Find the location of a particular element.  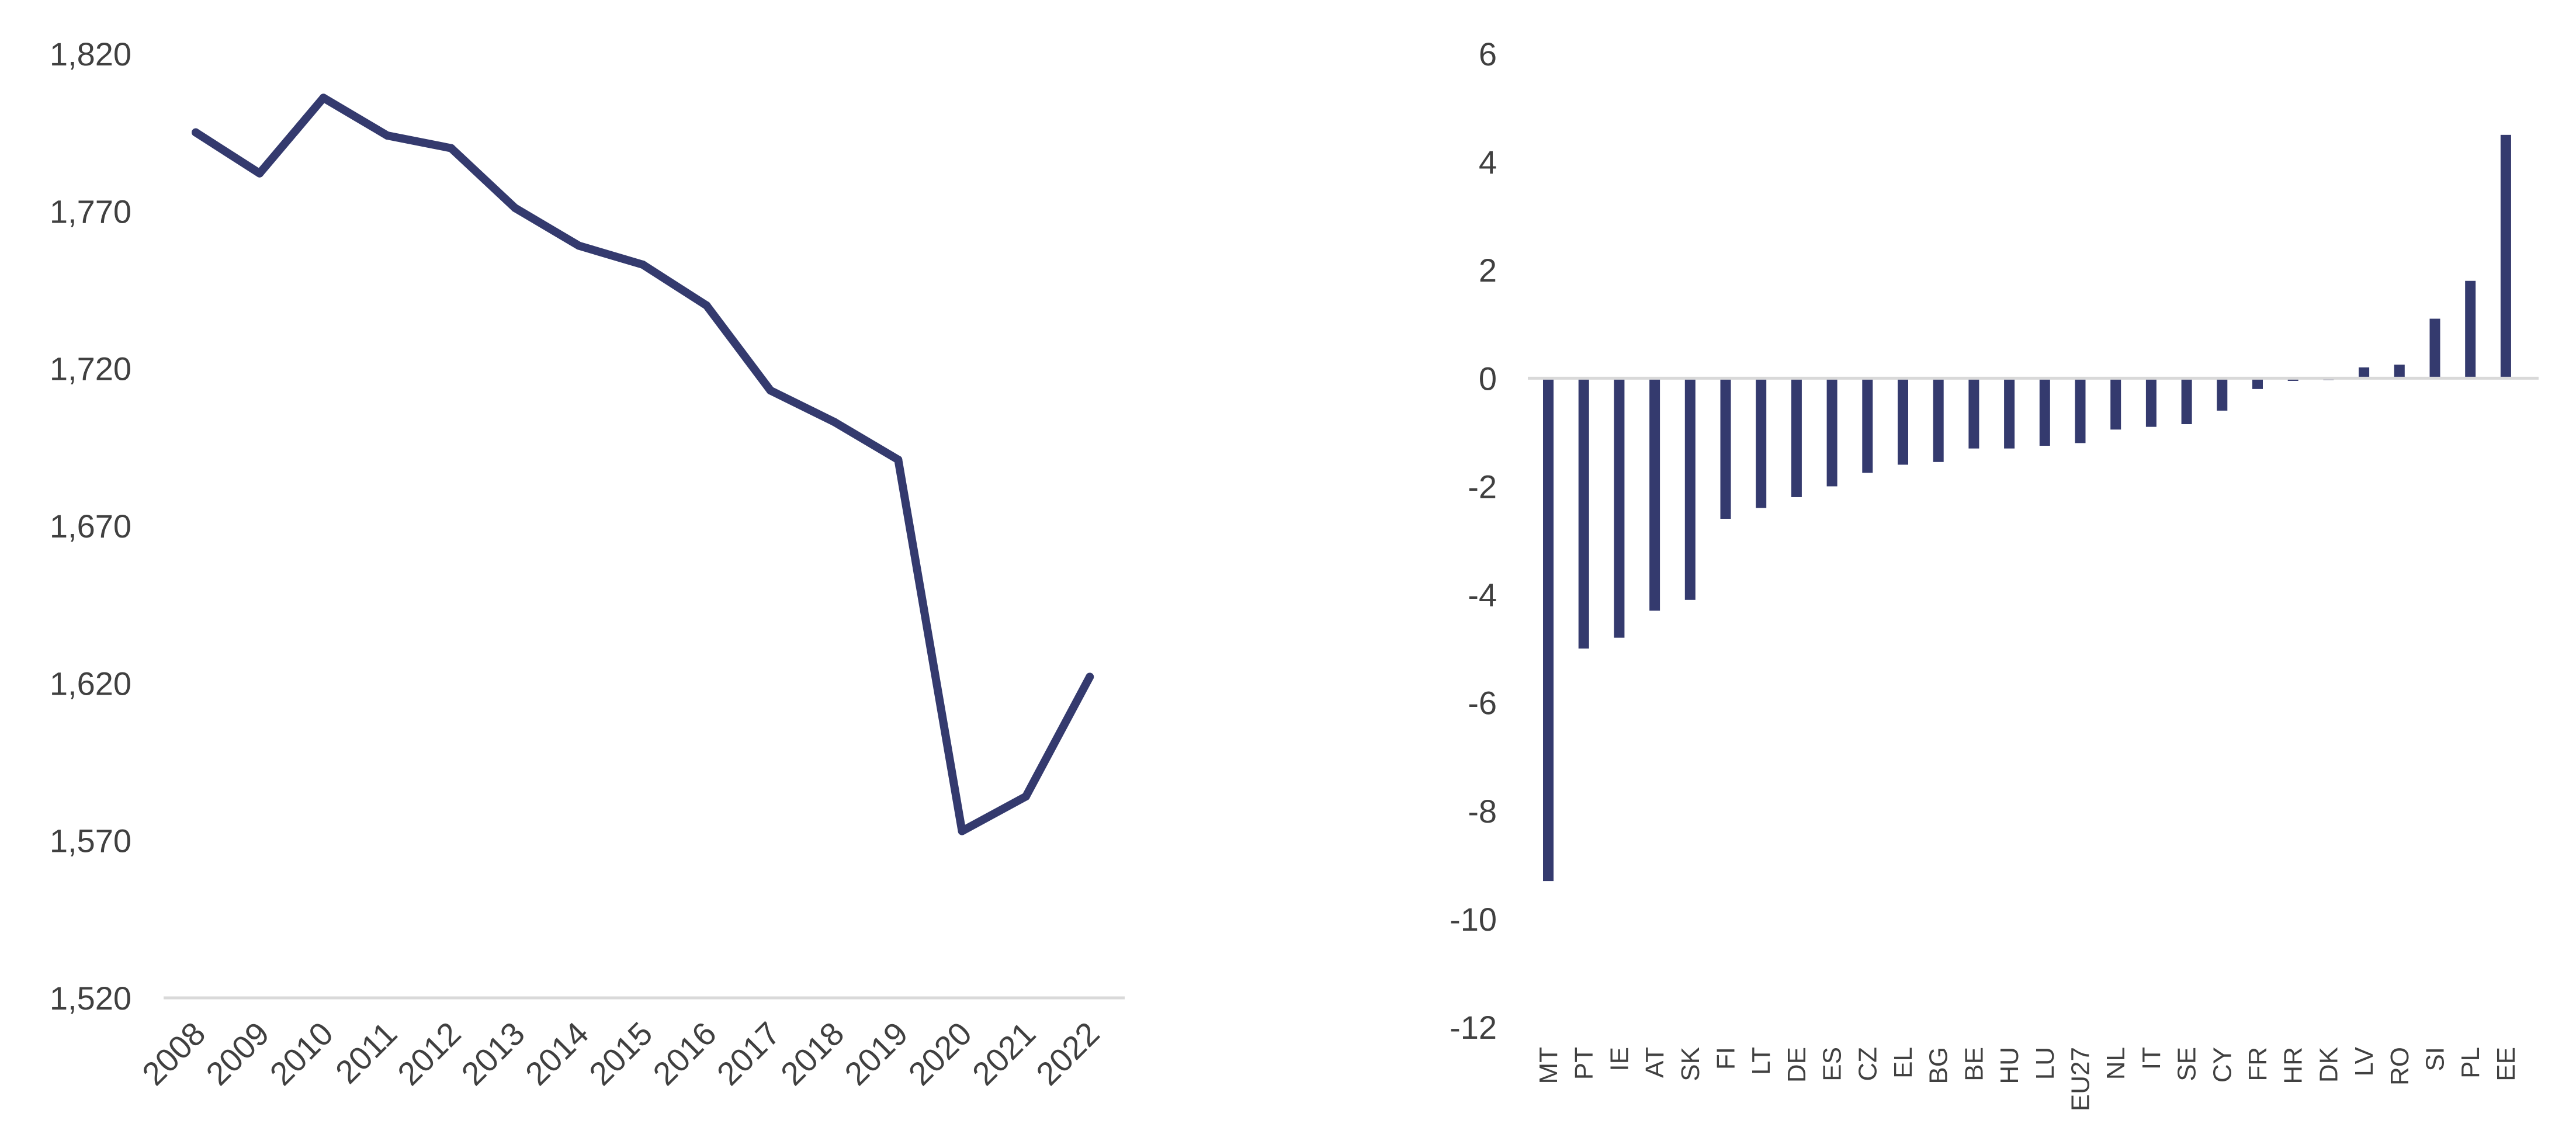

x-tick-label: NL is located at coordinates (2116, 1063).